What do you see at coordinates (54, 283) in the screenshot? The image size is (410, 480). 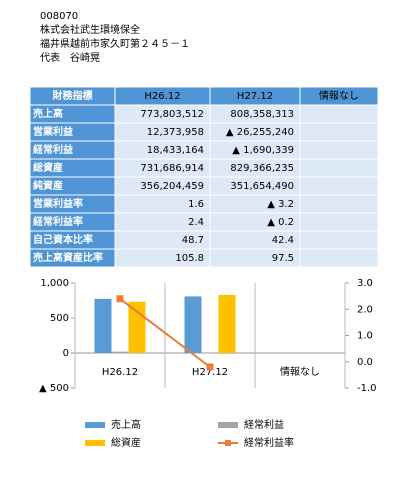 I see `y-tick-label: 1,000` at bounding box center [54, 283].